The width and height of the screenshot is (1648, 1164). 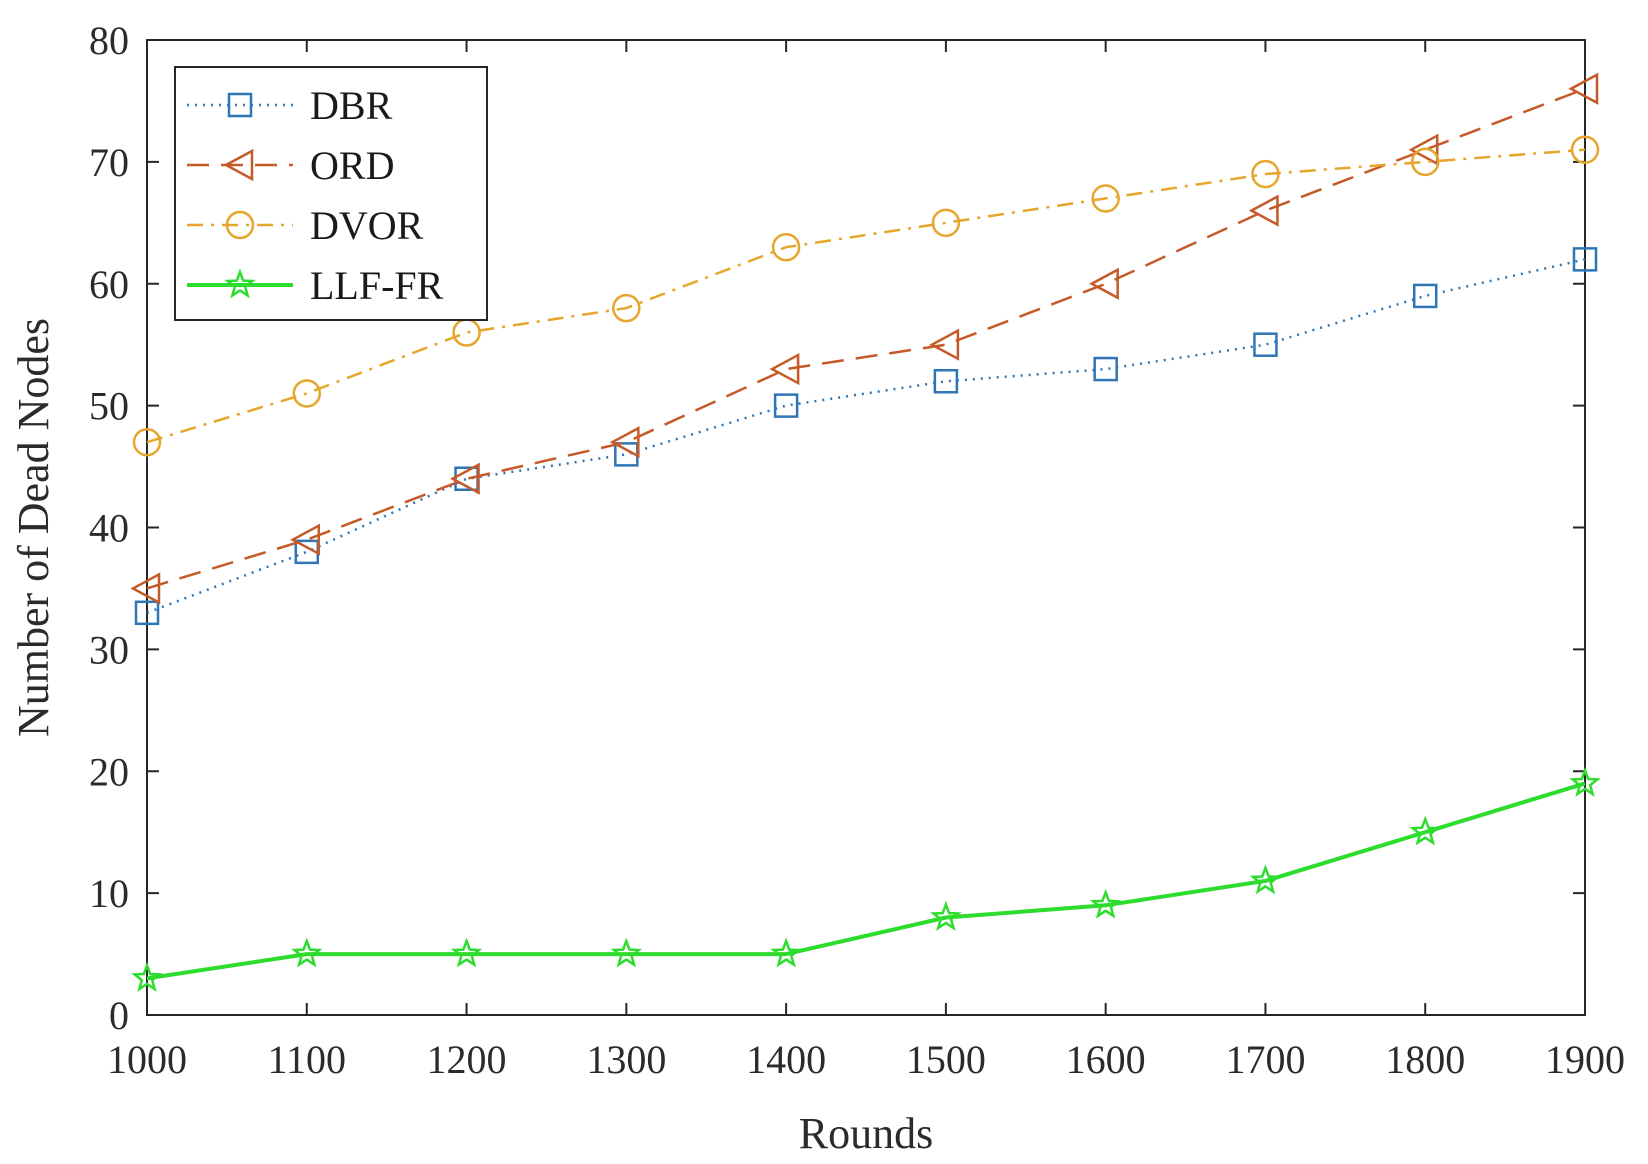 I want to click on x-tick-label: 1100, so click(x=307, y=1059).